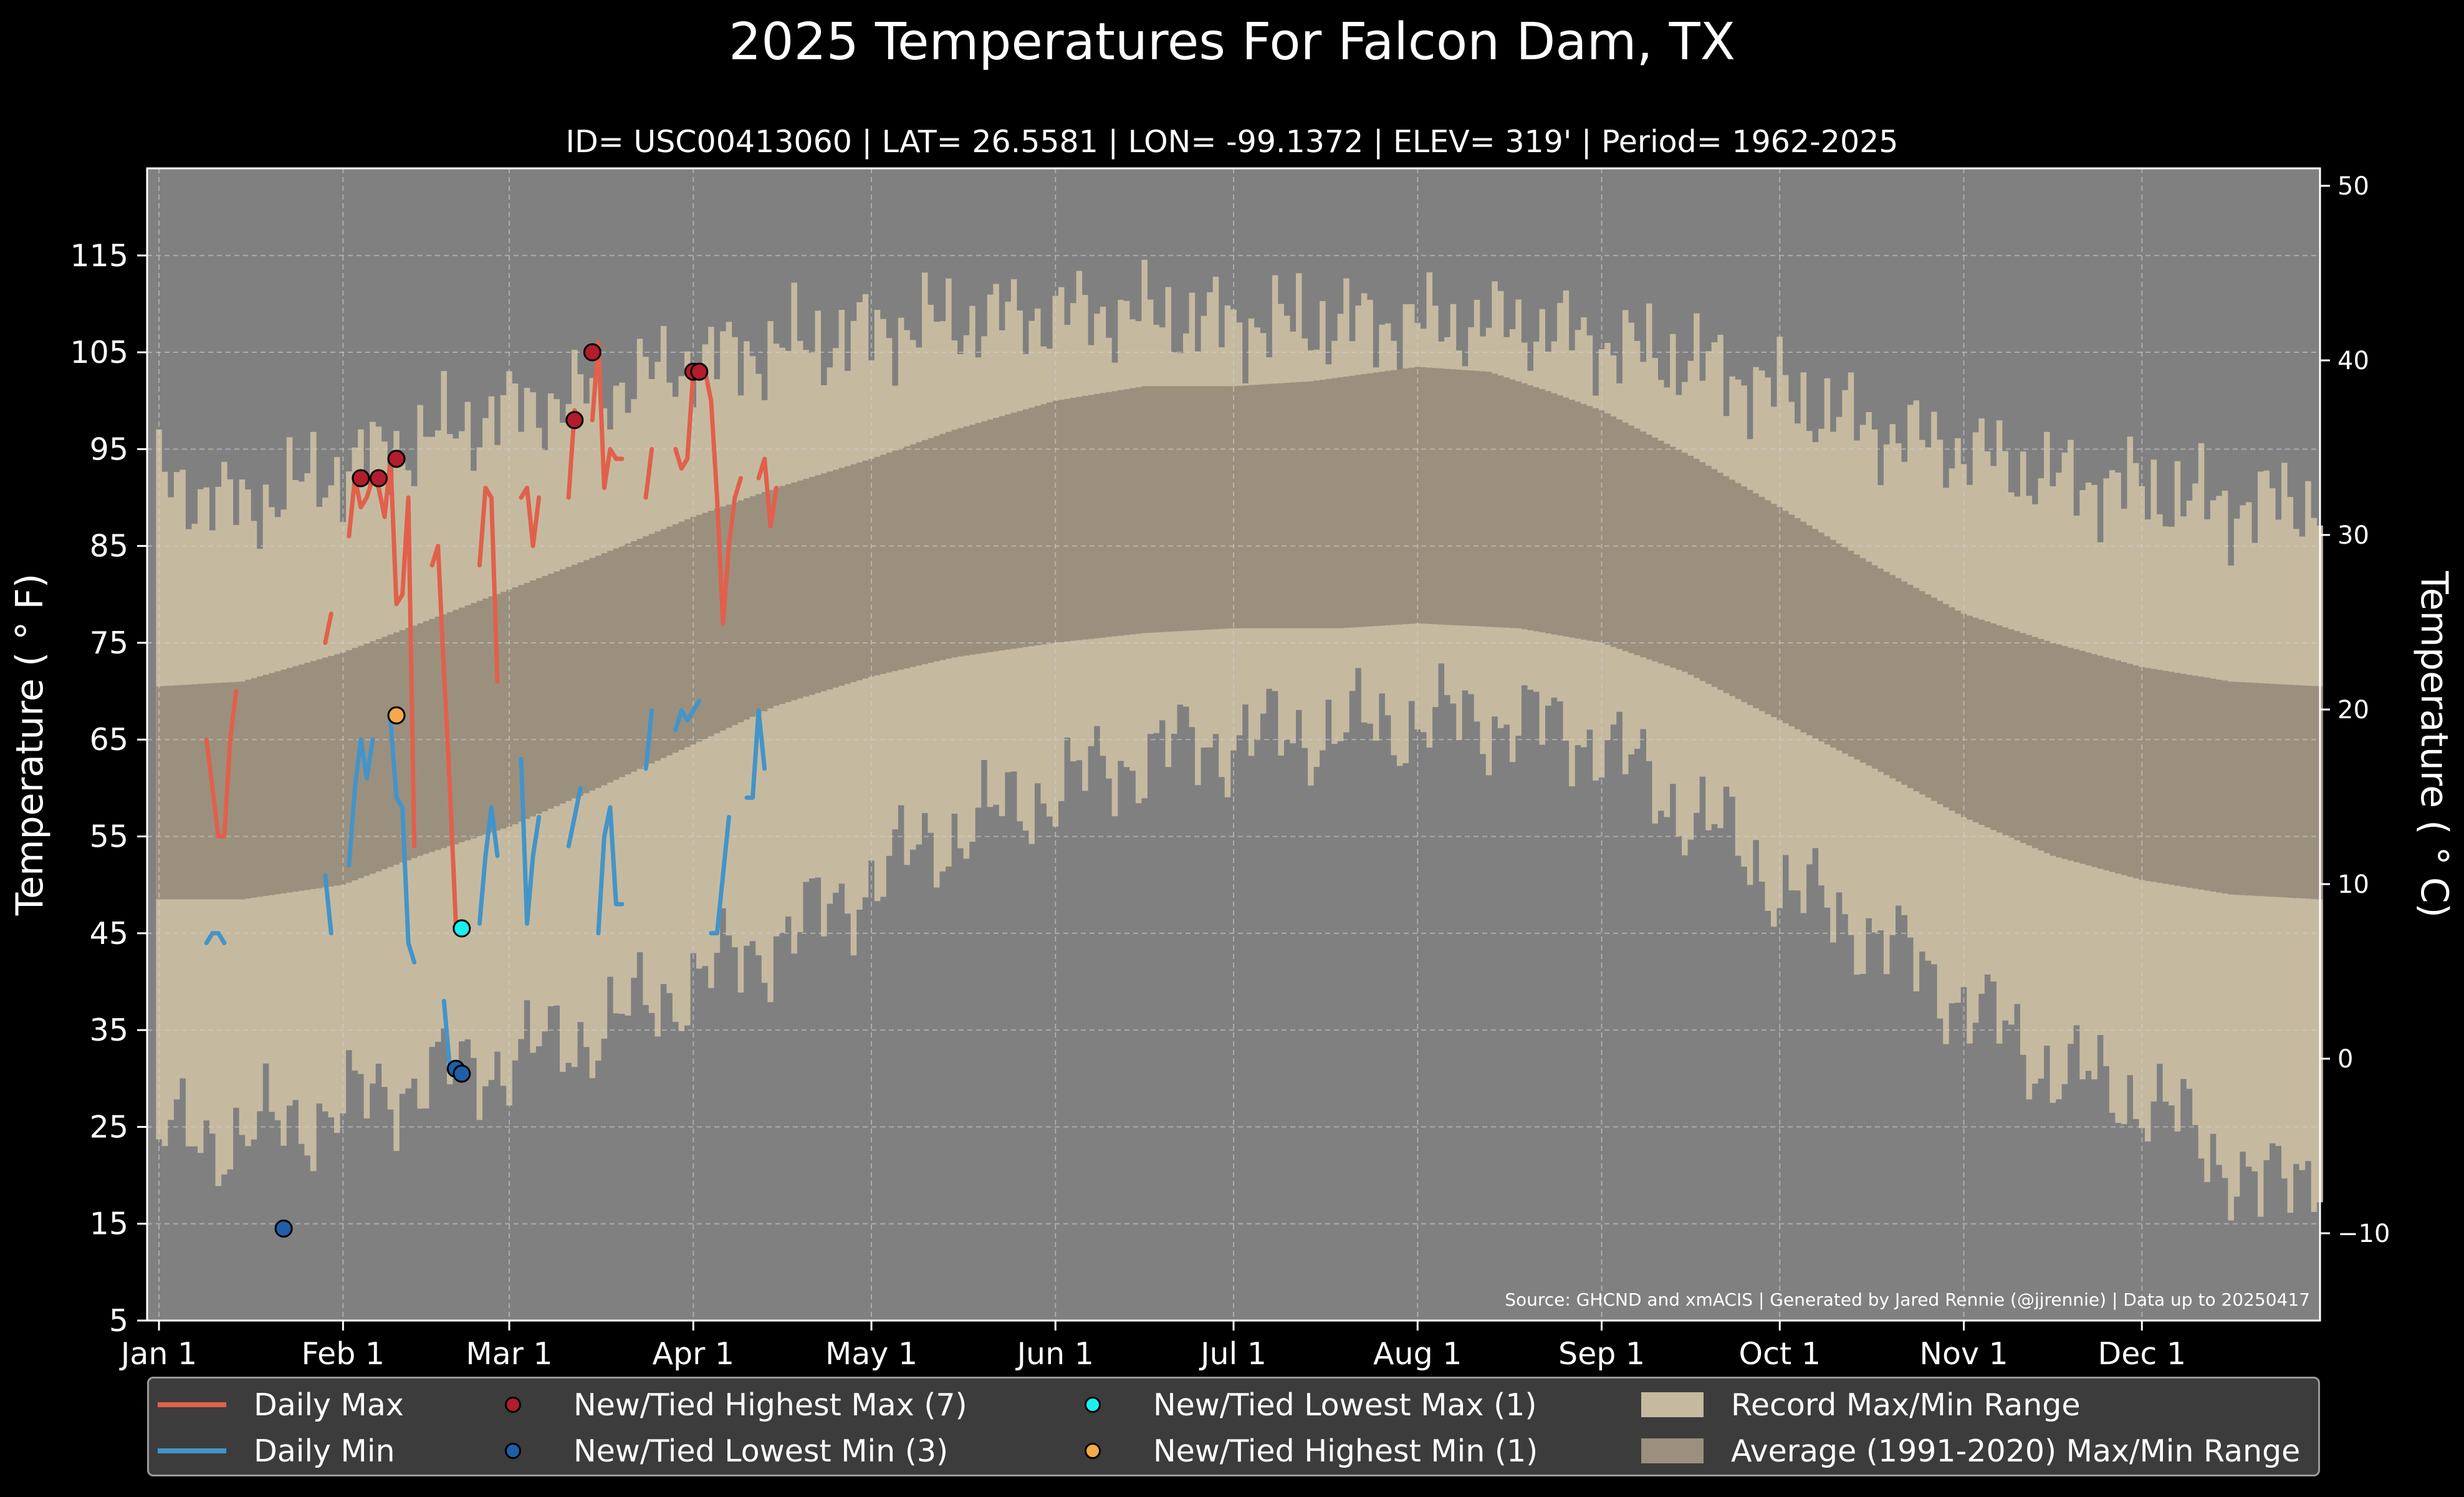  What do you see at coordinates (1093, 1405) in the screenshot?
I see `legend-swatch-lowest-max` at bounding box center [1093, 1405].